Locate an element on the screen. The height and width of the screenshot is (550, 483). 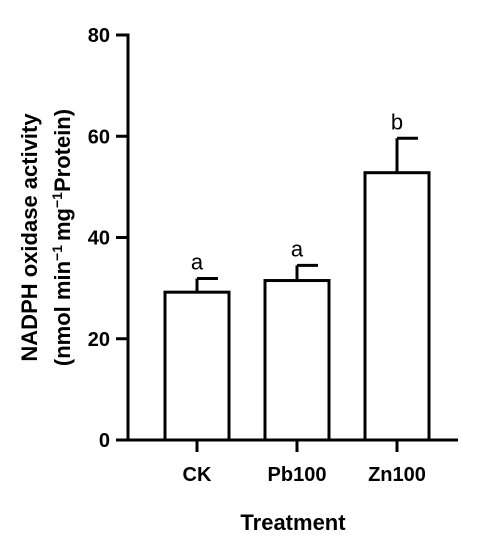
x-category-label: Pb100 is located at coordinates (297, 475).